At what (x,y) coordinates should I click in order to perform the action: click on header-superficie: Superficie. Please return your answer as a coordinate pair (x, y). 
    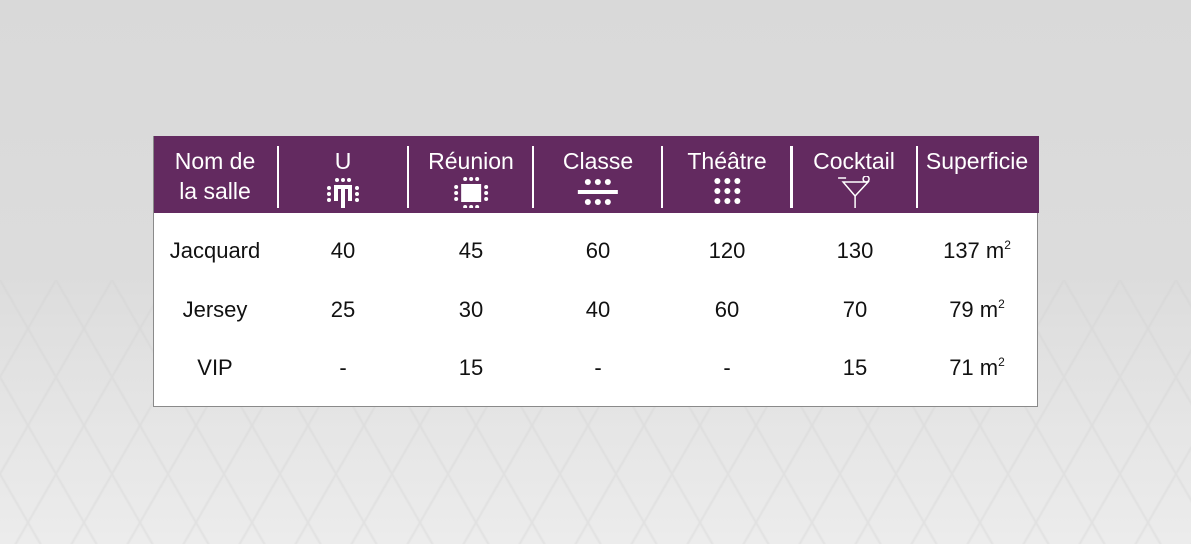
    Looking at the image, I should click on (977, 174).